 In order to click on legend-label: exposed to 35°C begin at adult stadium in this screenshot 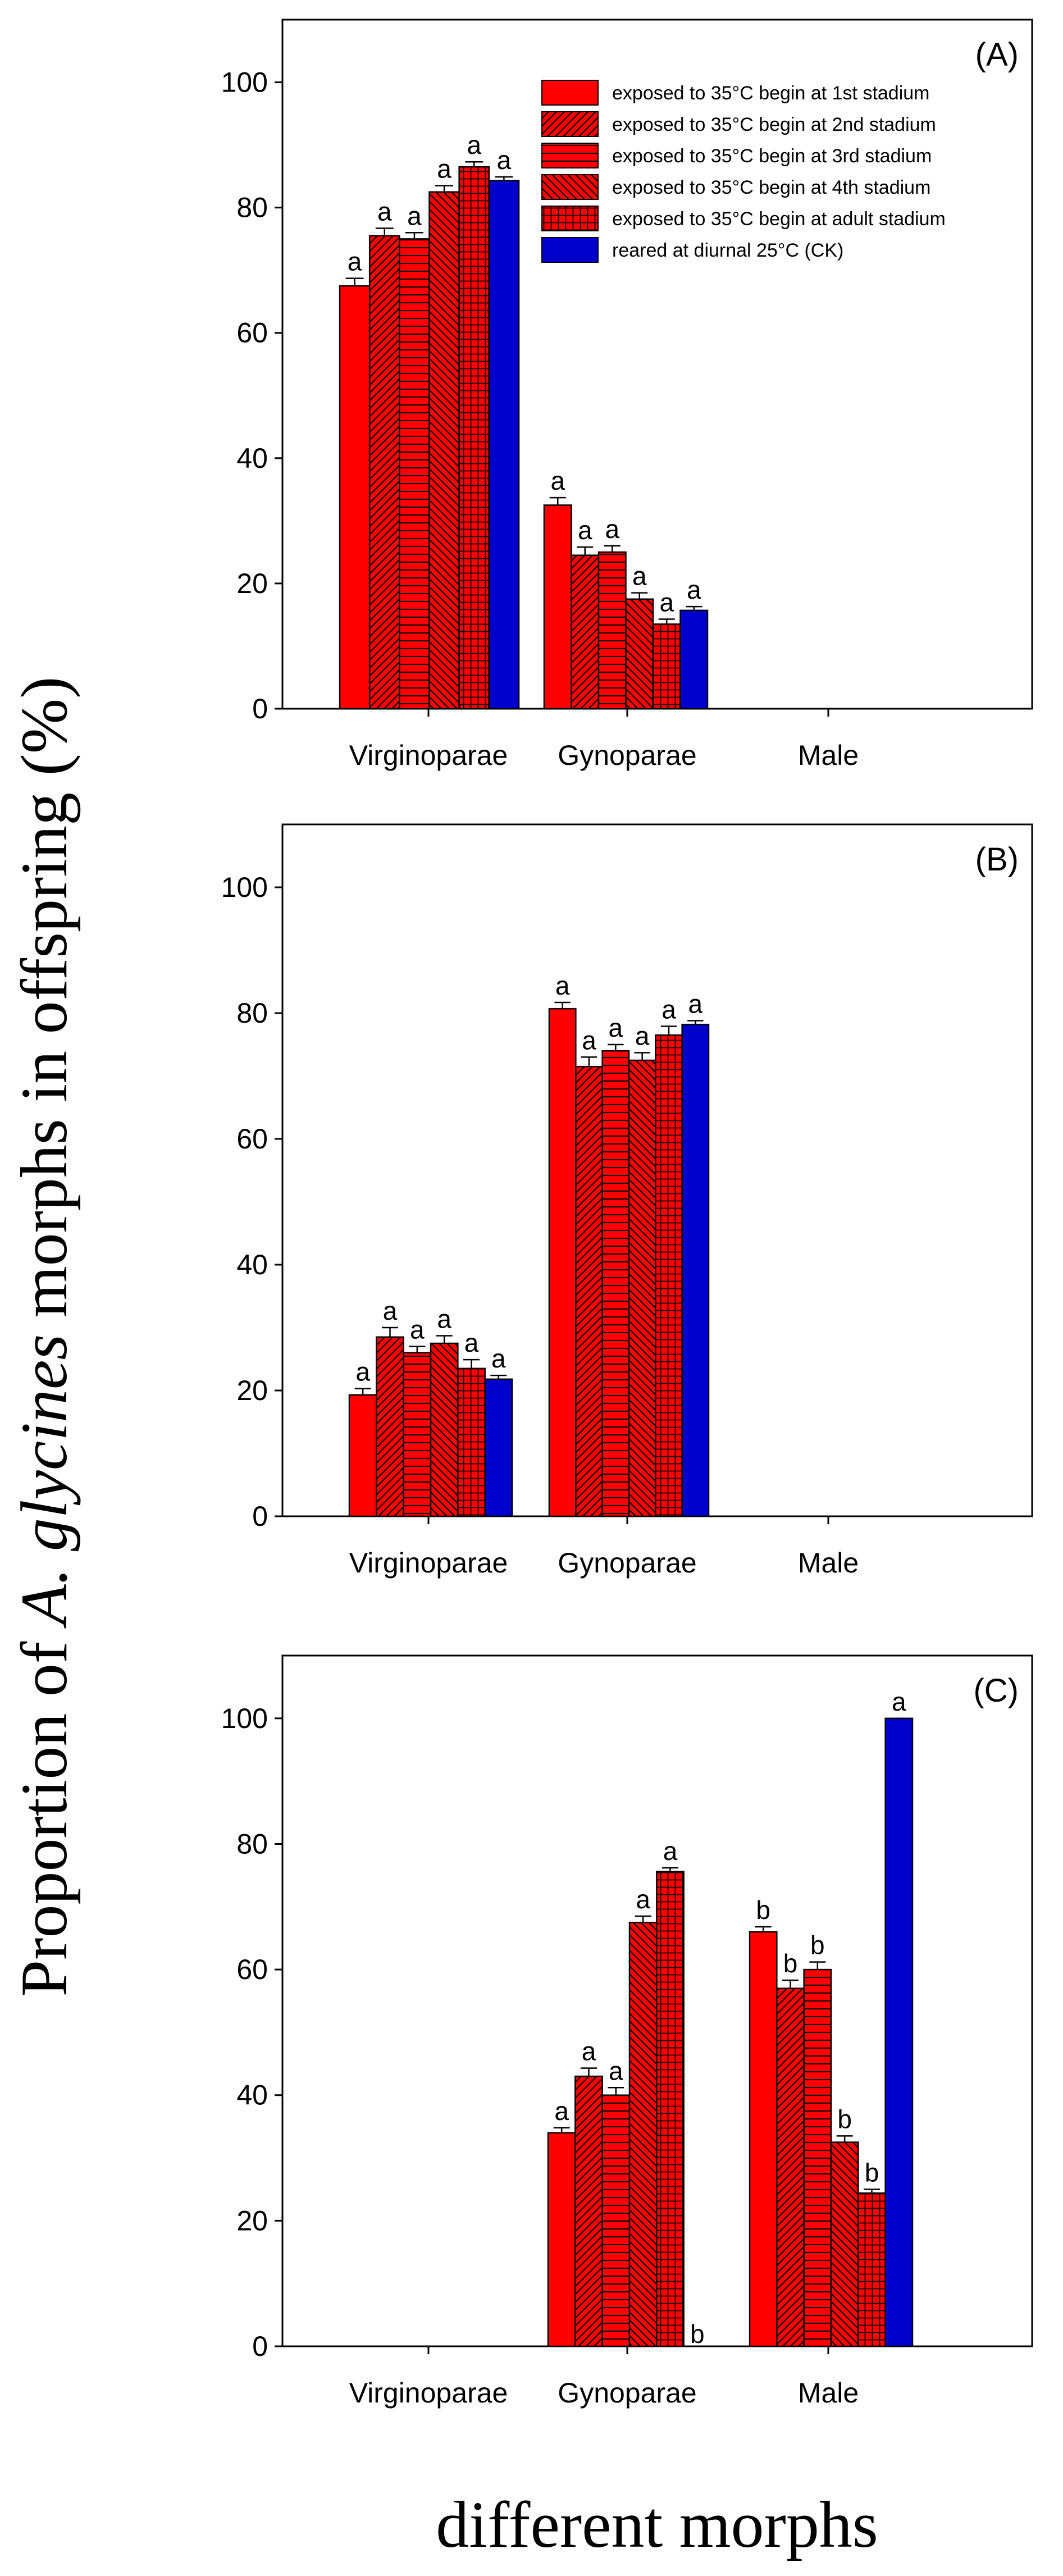, I will do `click(779, 219)`.